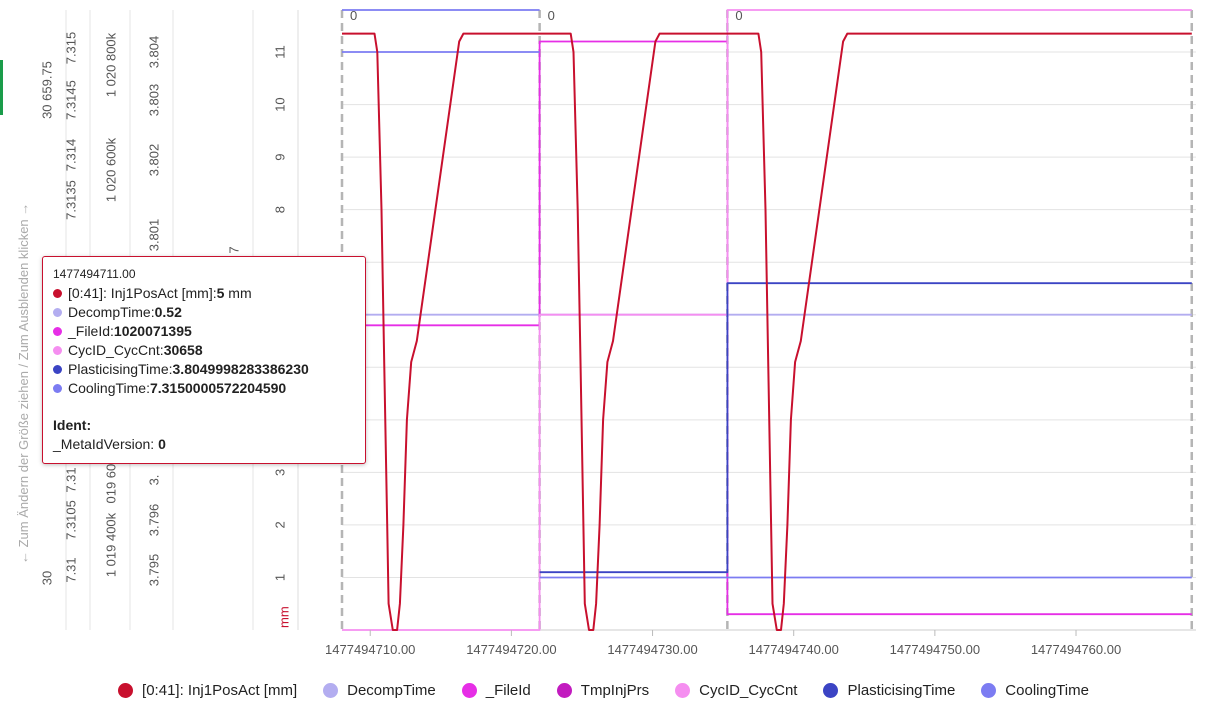 The image size is (1207, 715). I want to click on legend-label: _FileId, so click(508, 690).